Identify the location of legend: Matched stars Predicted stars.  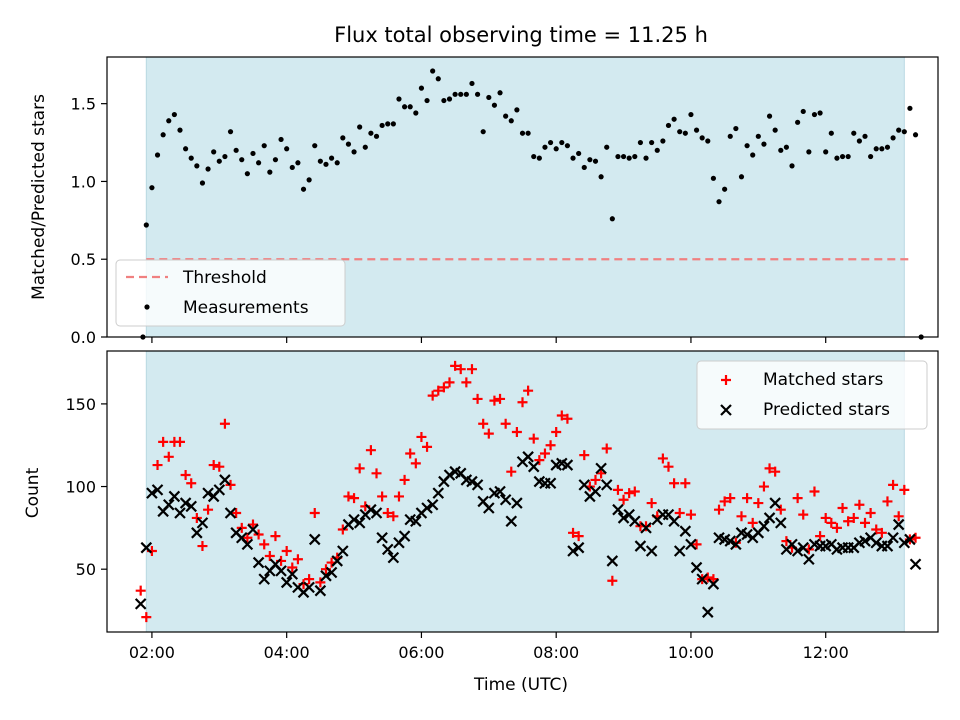
(812, 395).